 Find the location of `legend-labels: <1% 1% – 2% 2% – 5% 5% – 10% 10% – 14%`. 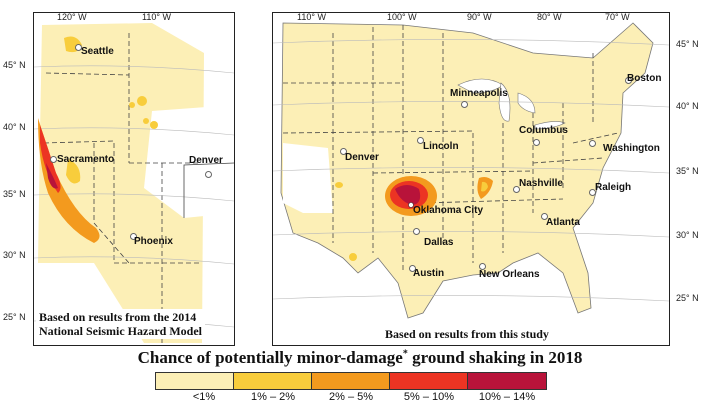

legend-labels: <1% 1% – 2% 2% – 5% 5% – 10% 10% – 14% is located at coordinates (352, 398).